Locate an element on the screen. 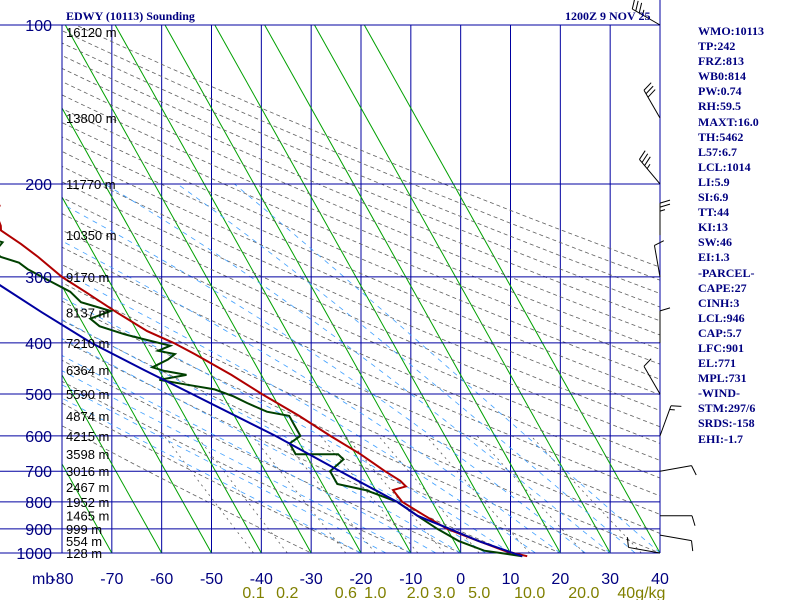  temperature-tick-label: 20 is located at coordinates (560, 579).